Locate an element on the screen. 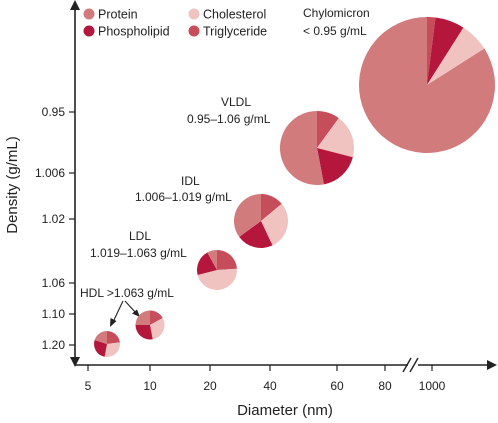 This screenshot has height=423, width=498. pie-ldl is located at coordinates (217, 269).